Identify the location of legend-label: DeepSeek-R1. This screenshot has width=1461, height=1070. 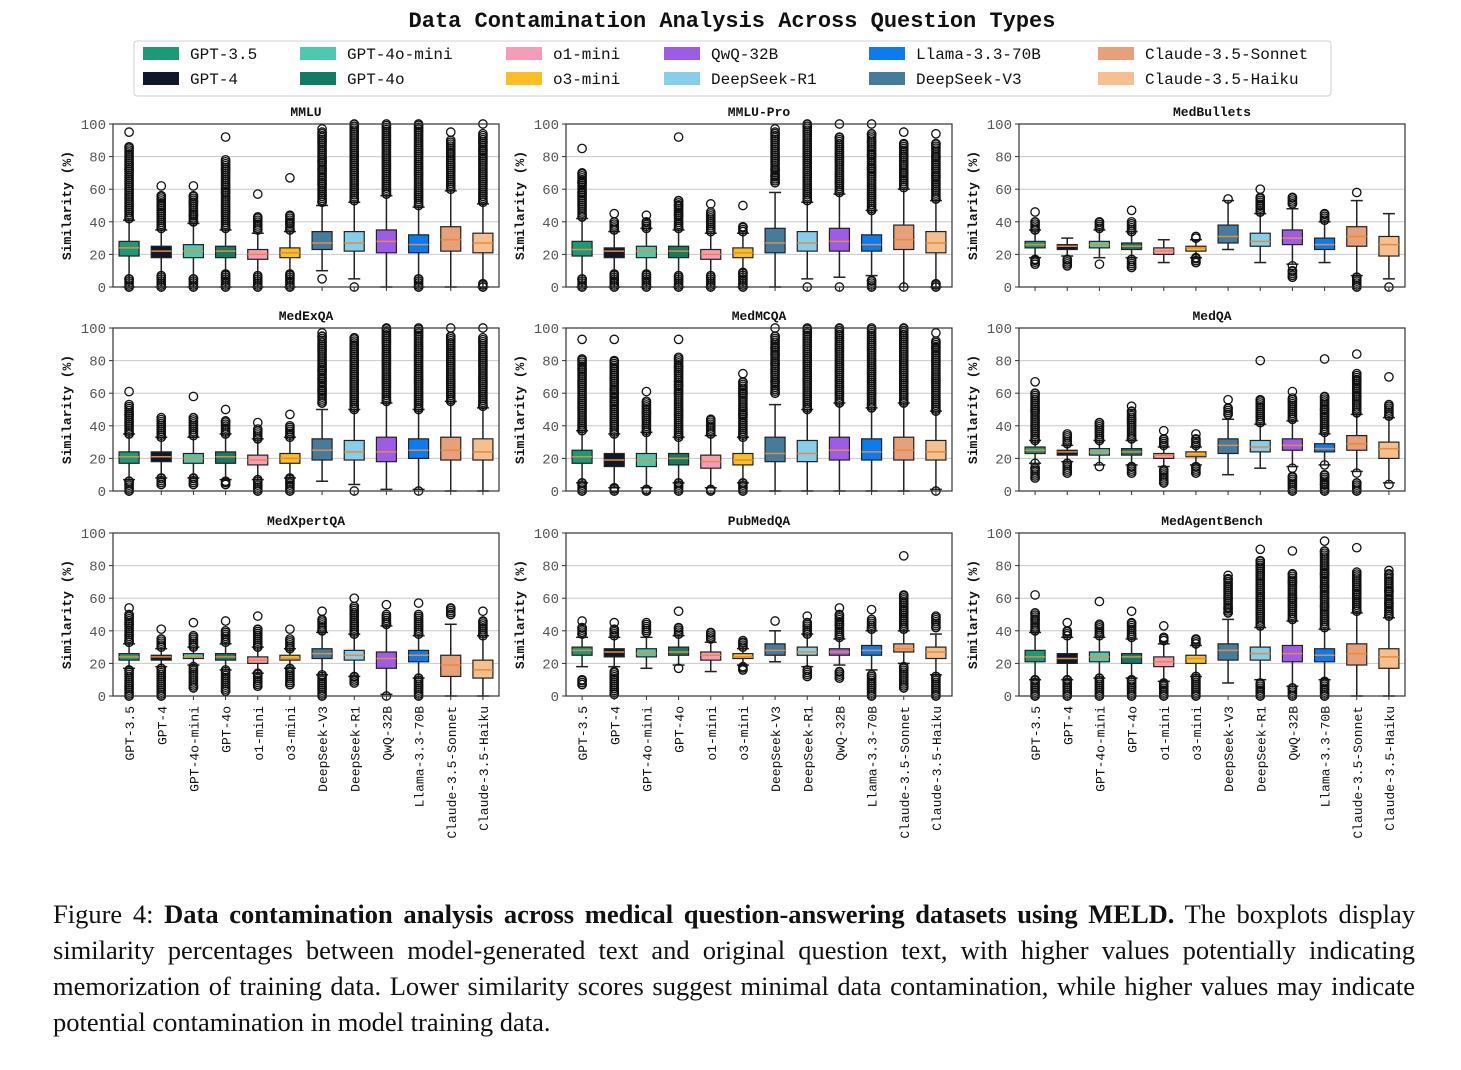
(764, 80).